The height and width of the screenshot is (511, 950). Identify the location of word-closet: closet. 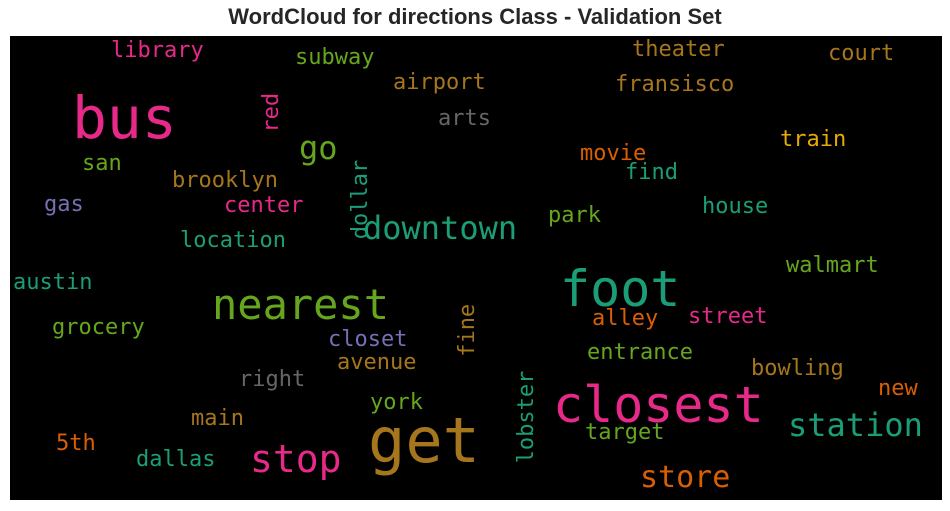
(368, 339).